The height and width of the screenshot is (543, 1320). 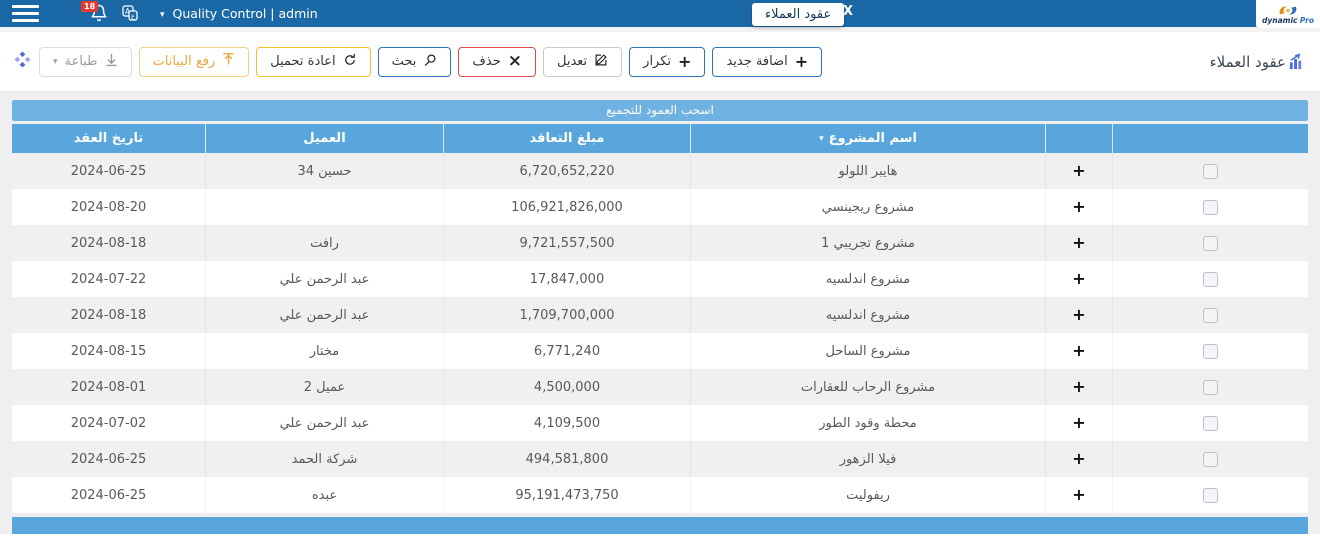 I want to click on move-handle-icon, so click(x=22, y=61).